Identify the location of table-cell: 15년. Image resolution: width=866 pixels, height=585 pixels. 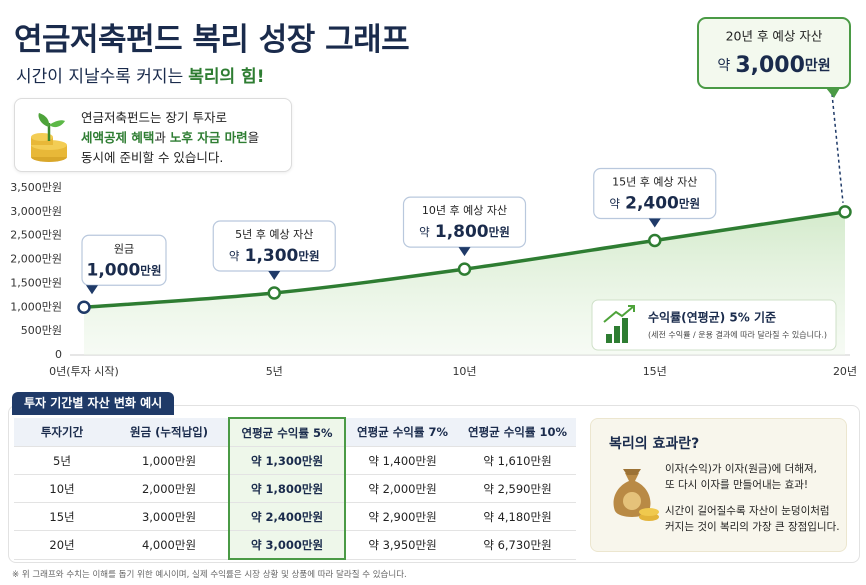
(62, 516).